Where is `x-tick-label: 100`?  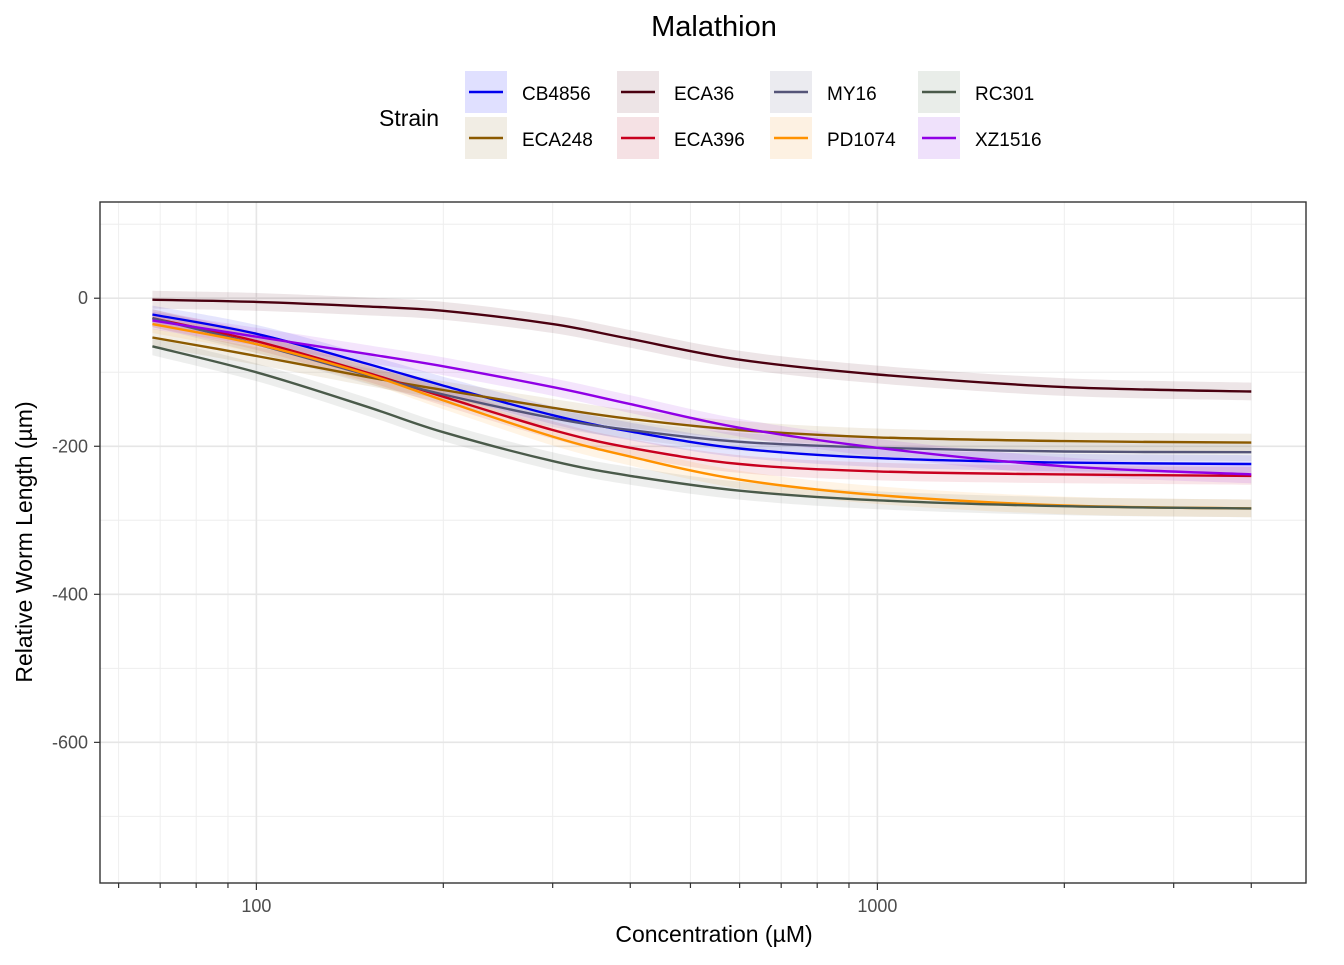
x-tick-label: 100 is located at coordinates (256, 906).